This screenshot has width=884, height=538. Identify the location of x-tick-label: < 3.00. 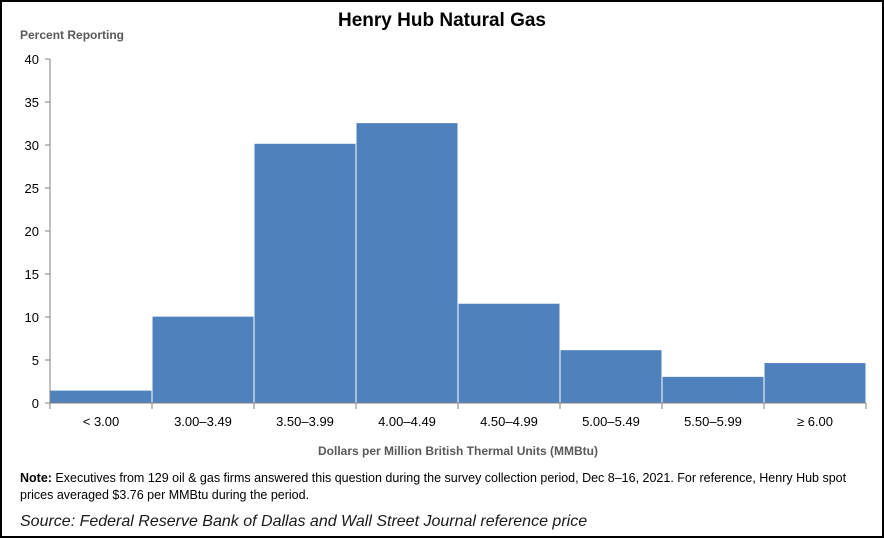
(101, 421).